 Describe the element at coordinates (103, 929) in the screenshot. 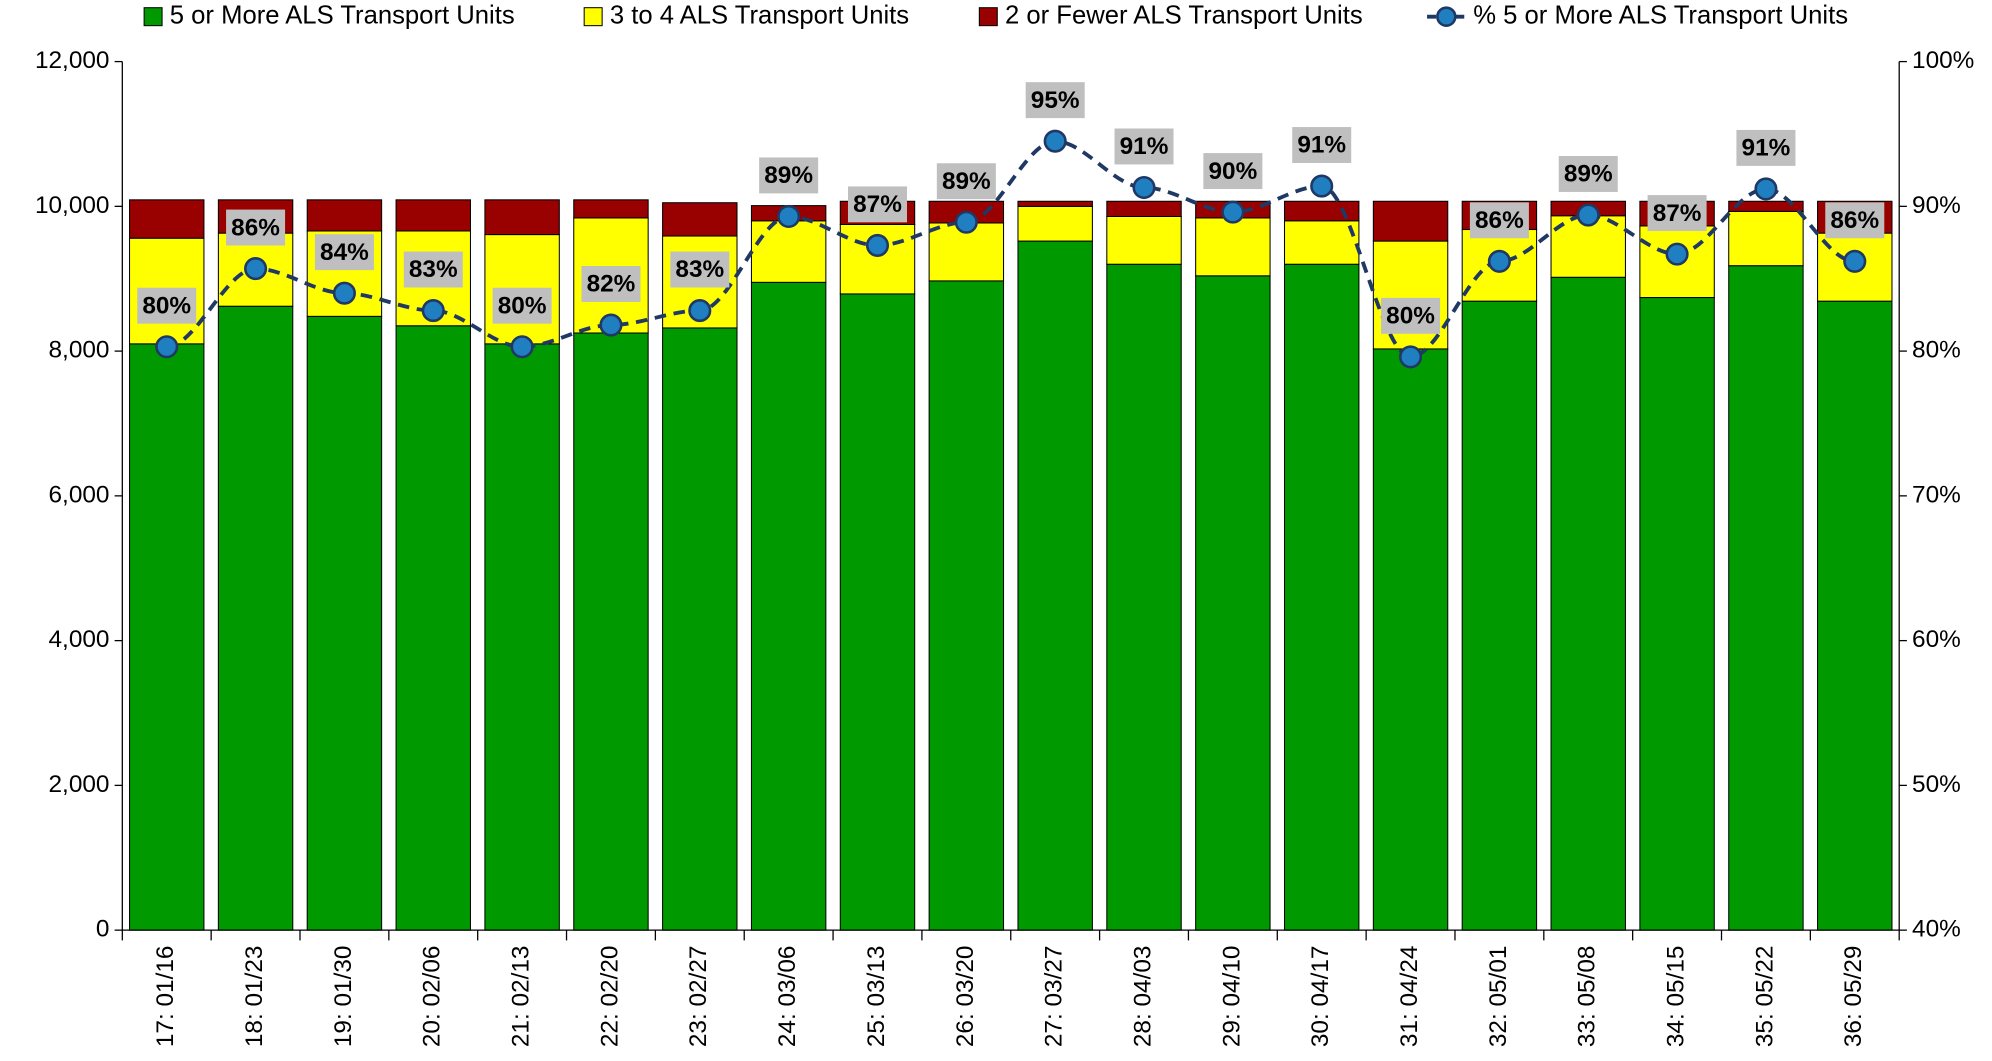

I see `y-tick-label: 0` at that location.